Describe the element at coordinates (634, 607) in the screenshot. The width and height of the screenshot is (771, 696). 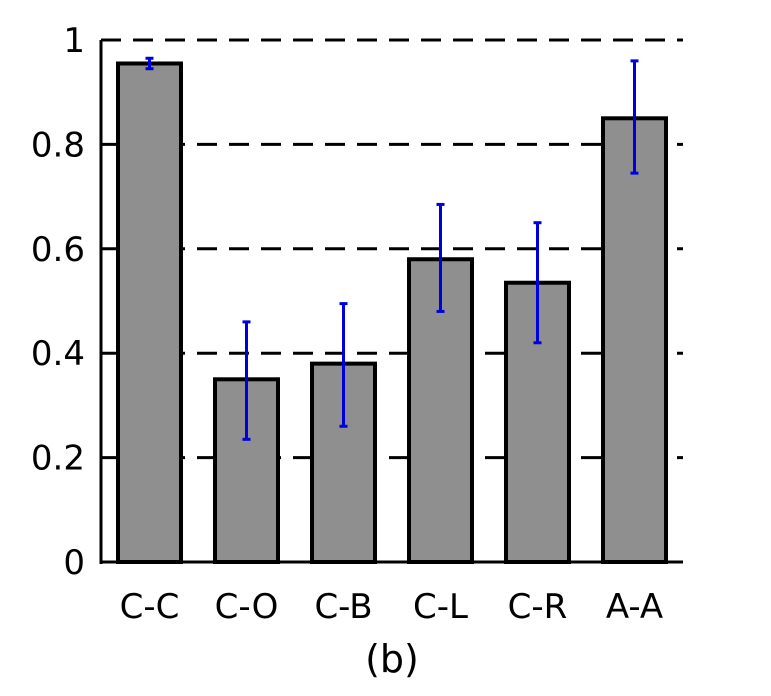
I see `x-category-label: A-A` at that location.